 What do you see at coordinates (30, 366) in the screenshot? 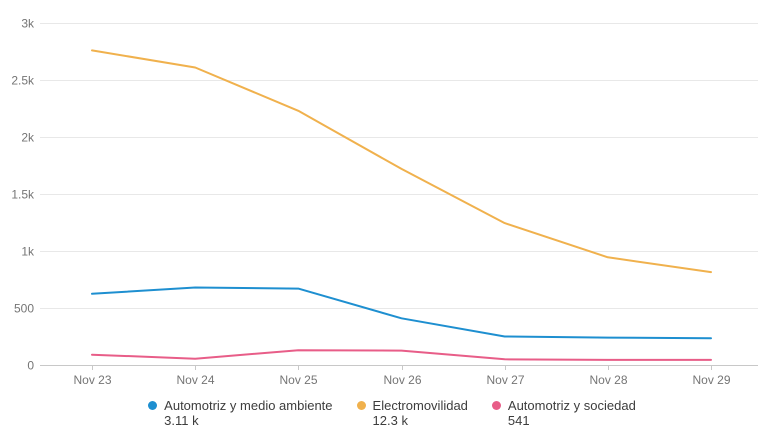
I see `y-axis-label: 0` at bounding box center [30, 366].